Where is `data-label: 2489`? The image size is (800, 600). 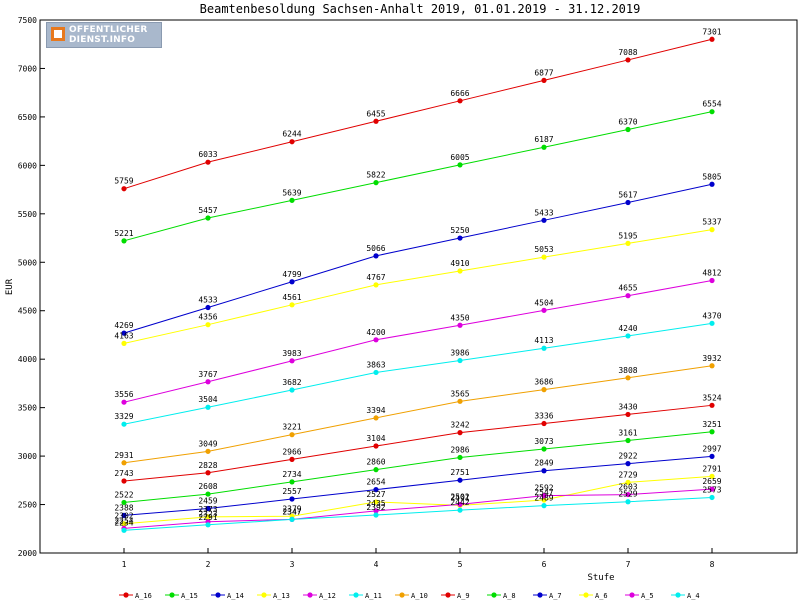 data-label: 2489 is located at coordinates (543, 498).